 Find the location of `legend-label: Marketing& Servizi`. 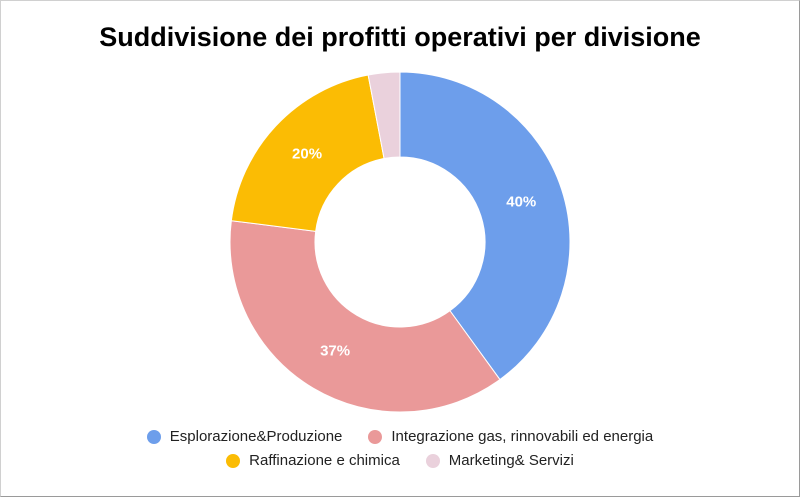

legend-label: Marketing& Servizi is located at coordinates (511, 460).